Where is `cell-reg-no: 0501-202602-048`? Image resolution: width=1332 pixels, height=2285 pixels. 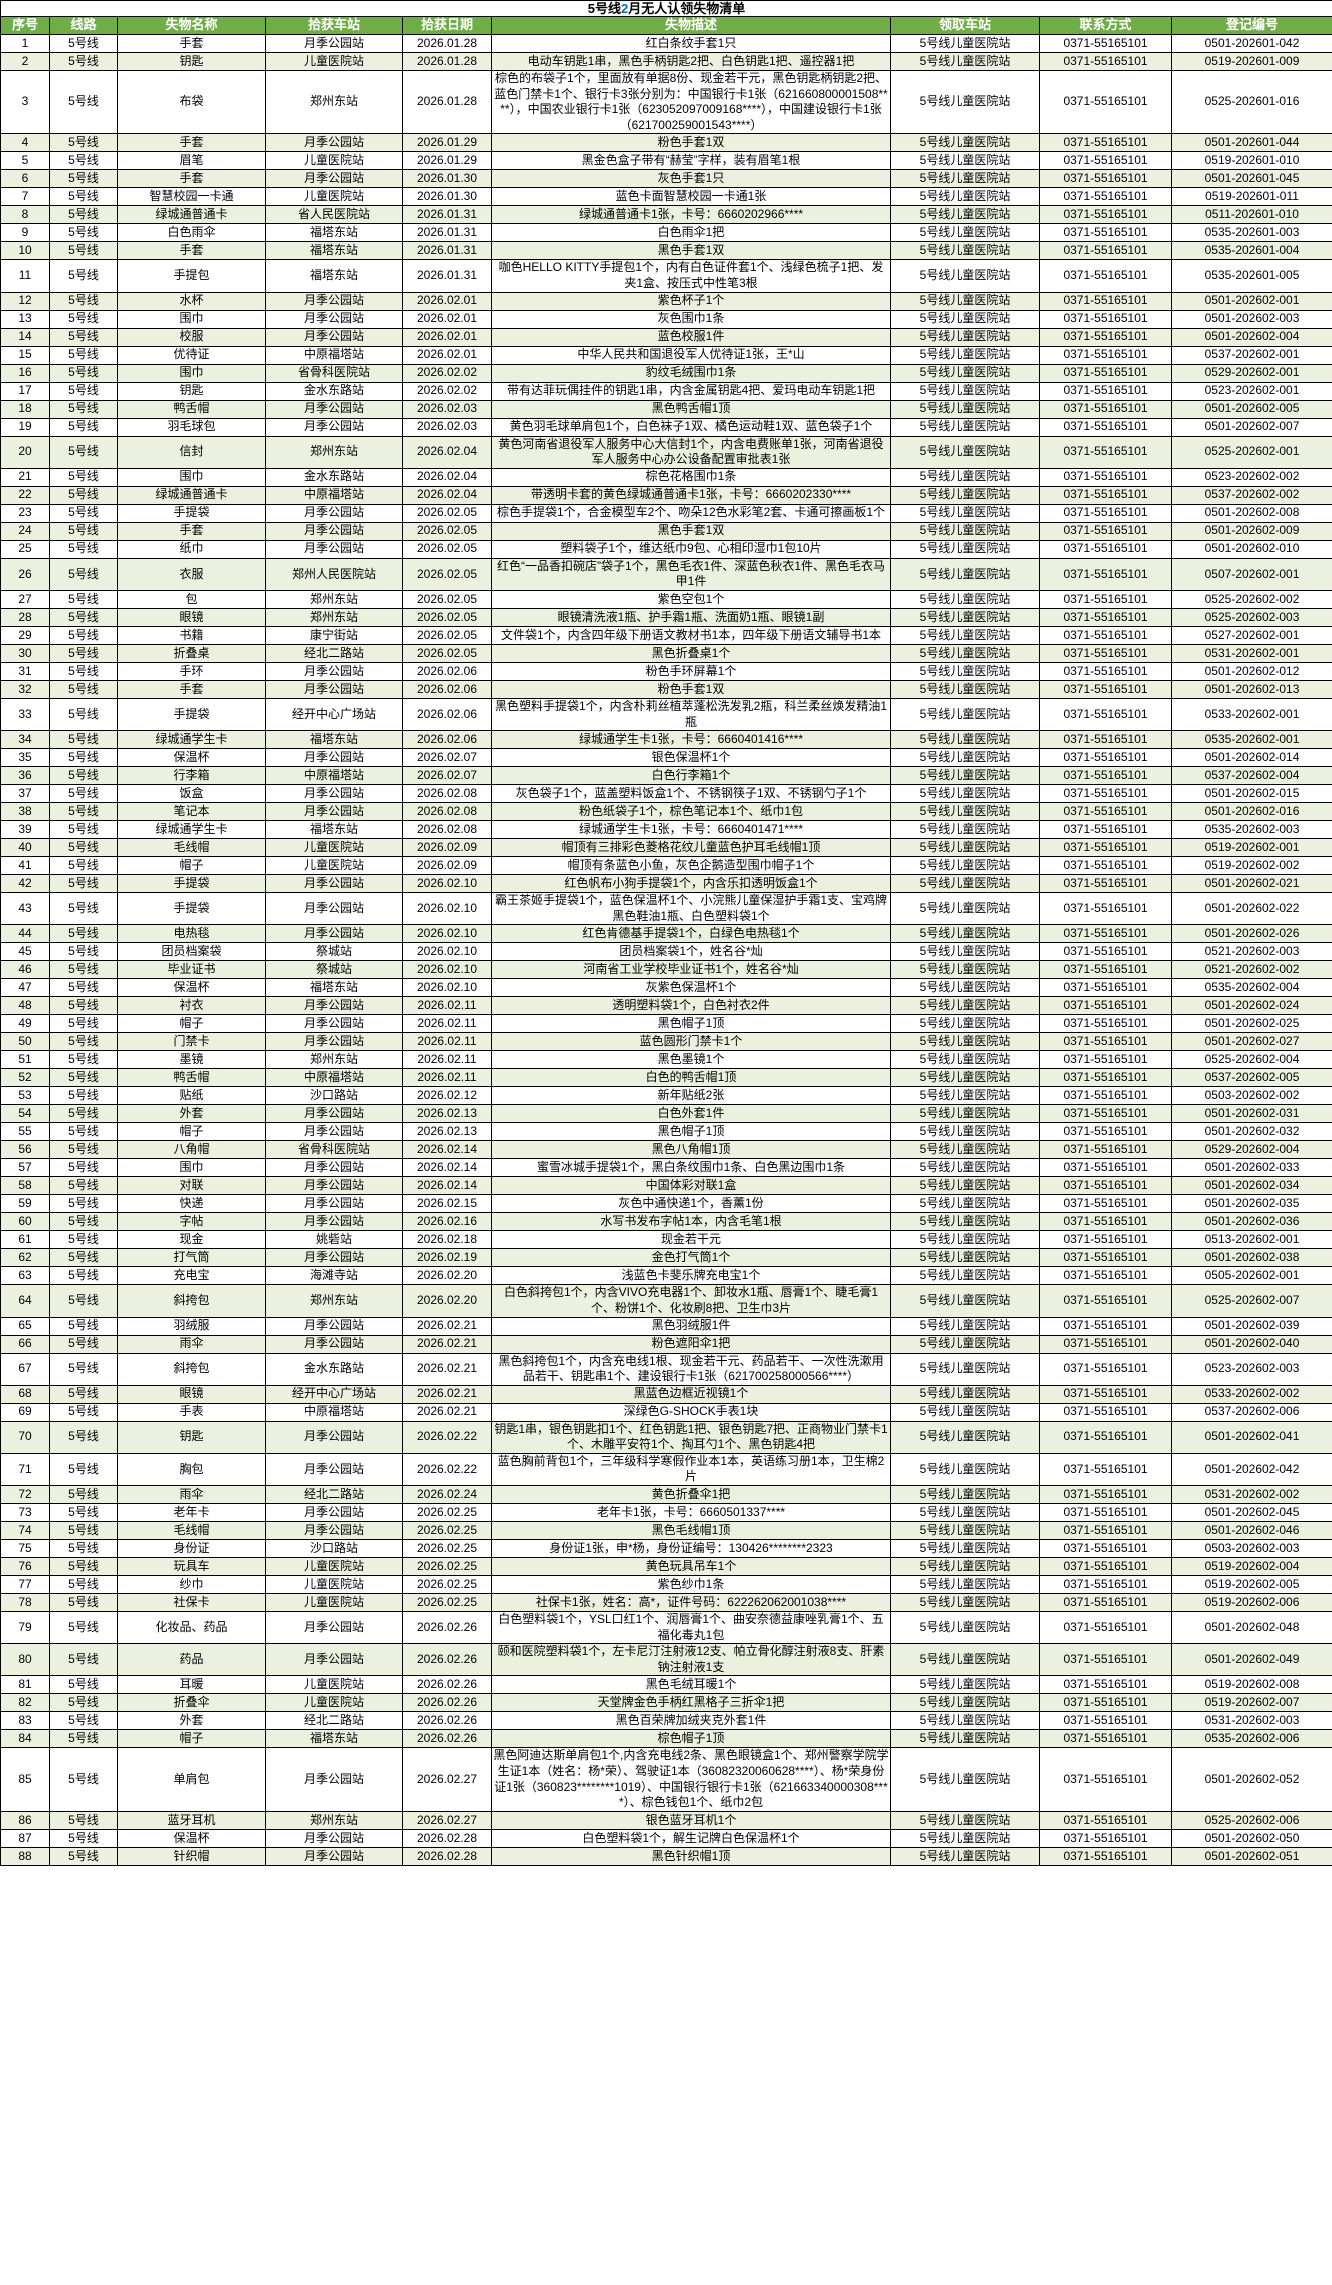 cell-reg-no: 0501-202602-048 is located at coordinates (1251, 1628).